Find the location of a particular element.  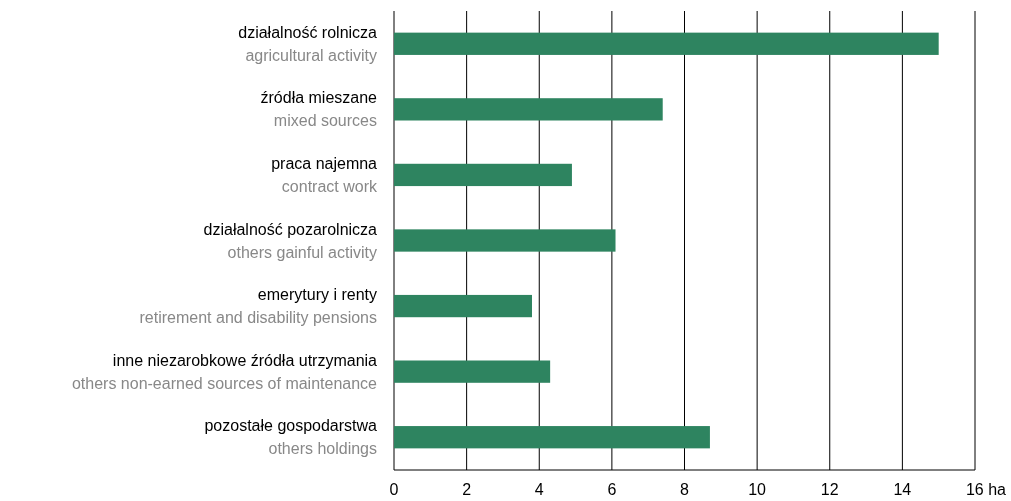

y-tick-label: źródła mieszane mixed sources is located at coordinates (319, 109).